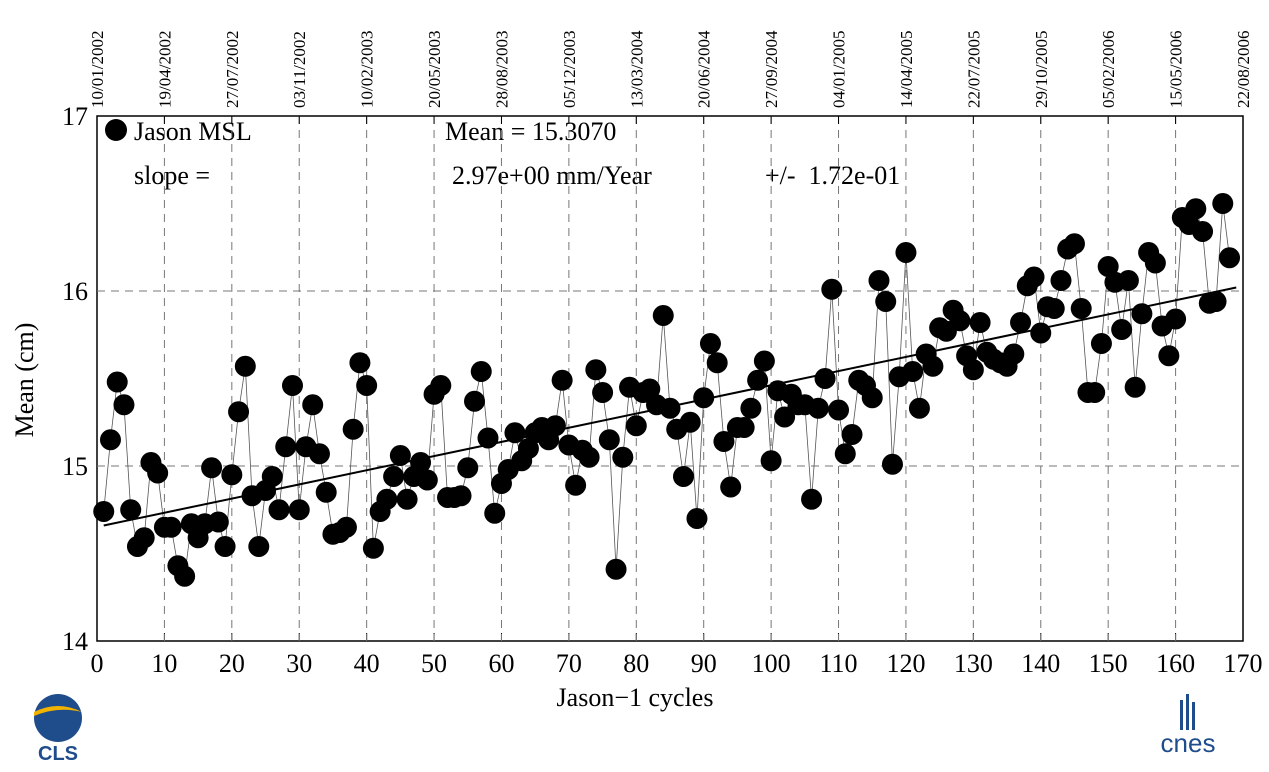  I want to click on top-tick-label: 04/01/2005, so click(839, 69).